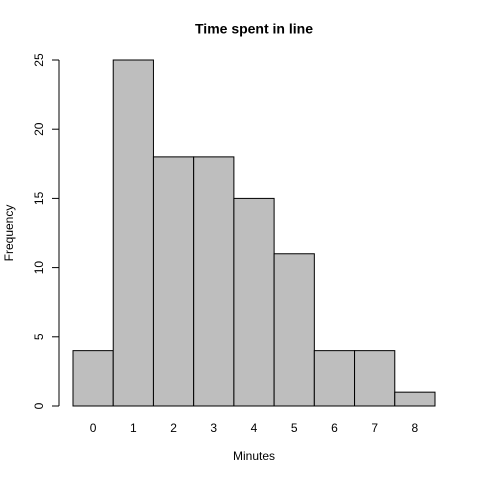  I want to click on y-tick-label: 15, so click(39, 198).